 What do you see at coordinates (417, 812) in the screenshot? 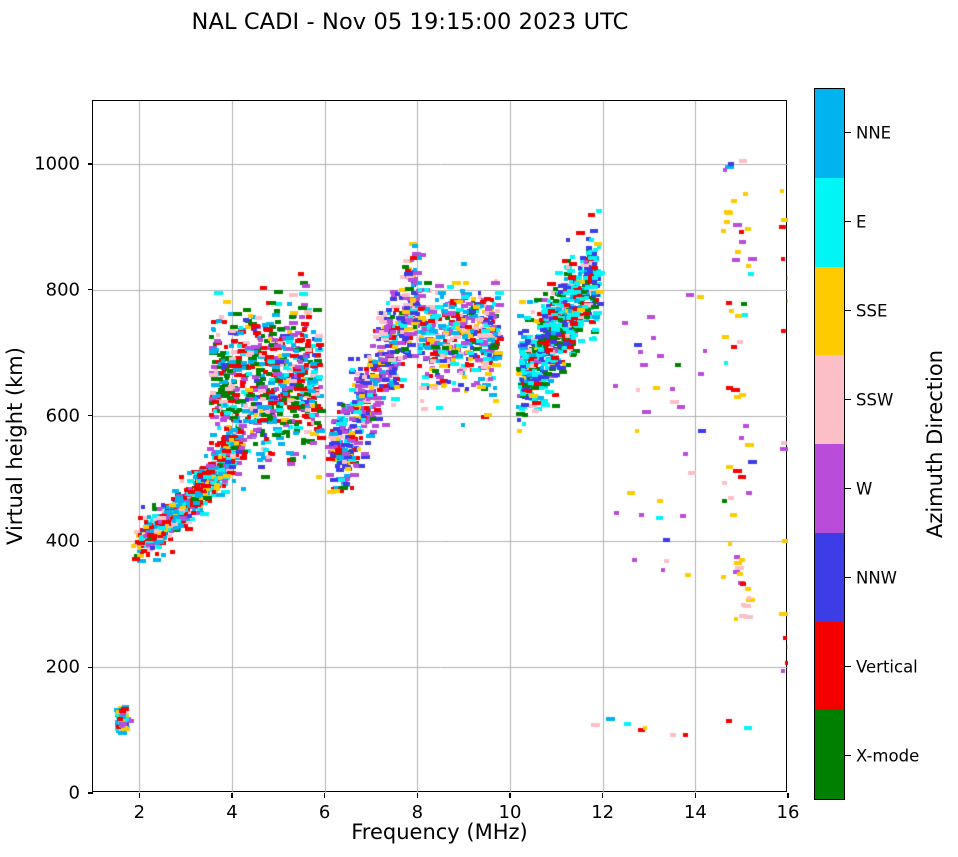
I see `x-tick-label: 8` at bounding box center [417, 812].